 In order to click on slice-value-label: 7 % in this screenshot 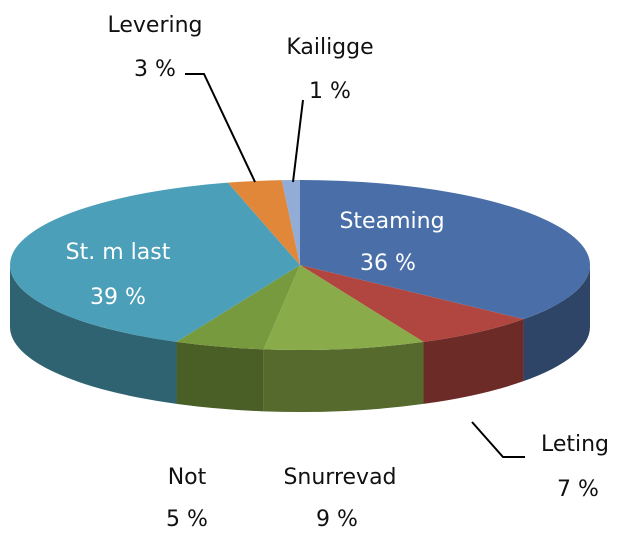, I will do `click(578, 489)`.